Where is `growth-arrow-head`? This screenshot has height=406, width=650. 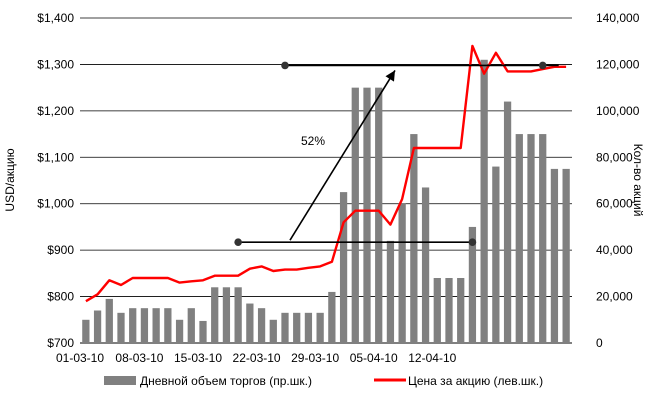
growth-arrow-head is located at coordinates (390, 76).